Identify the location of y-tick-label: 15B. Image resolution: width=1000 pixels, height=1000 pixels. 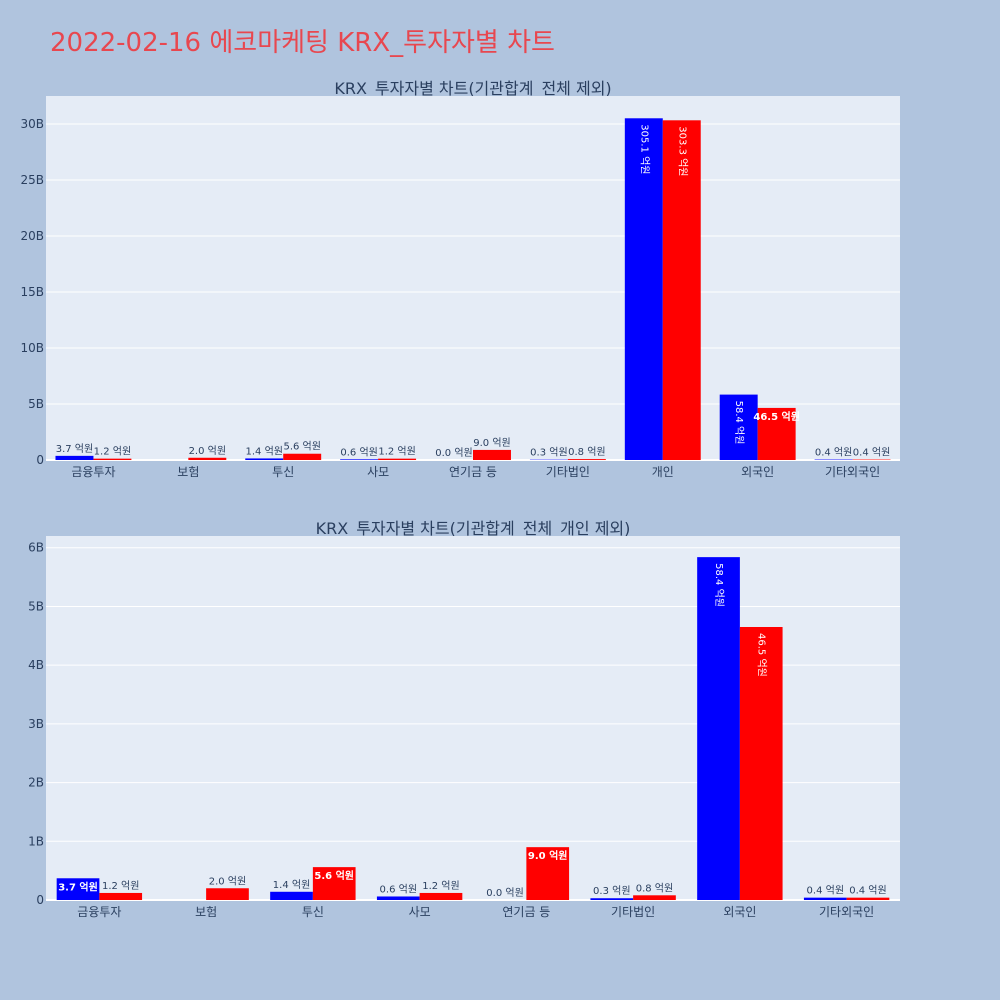
(32, 292).